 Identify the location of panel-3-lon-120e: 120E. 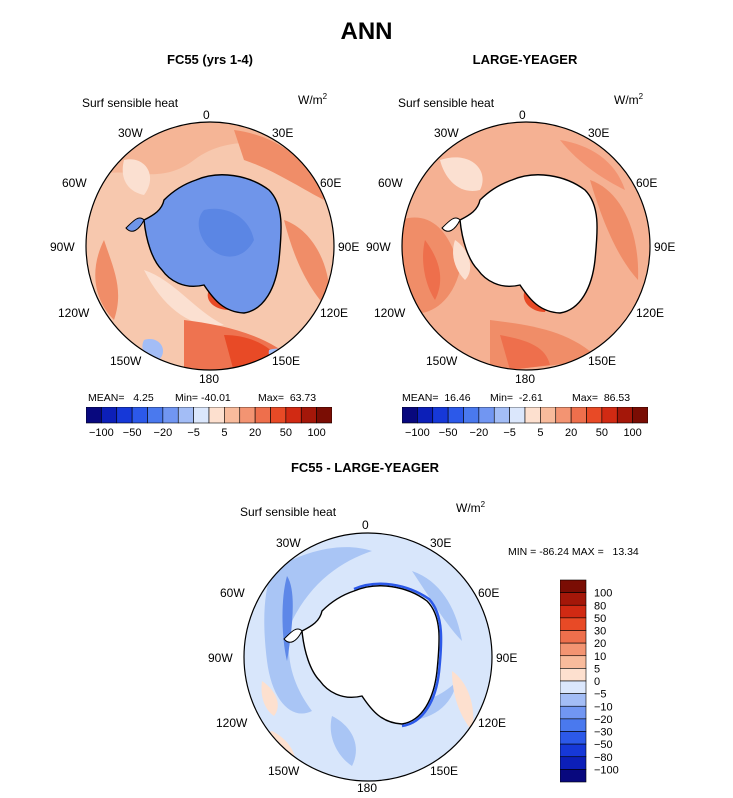
(492, 723).